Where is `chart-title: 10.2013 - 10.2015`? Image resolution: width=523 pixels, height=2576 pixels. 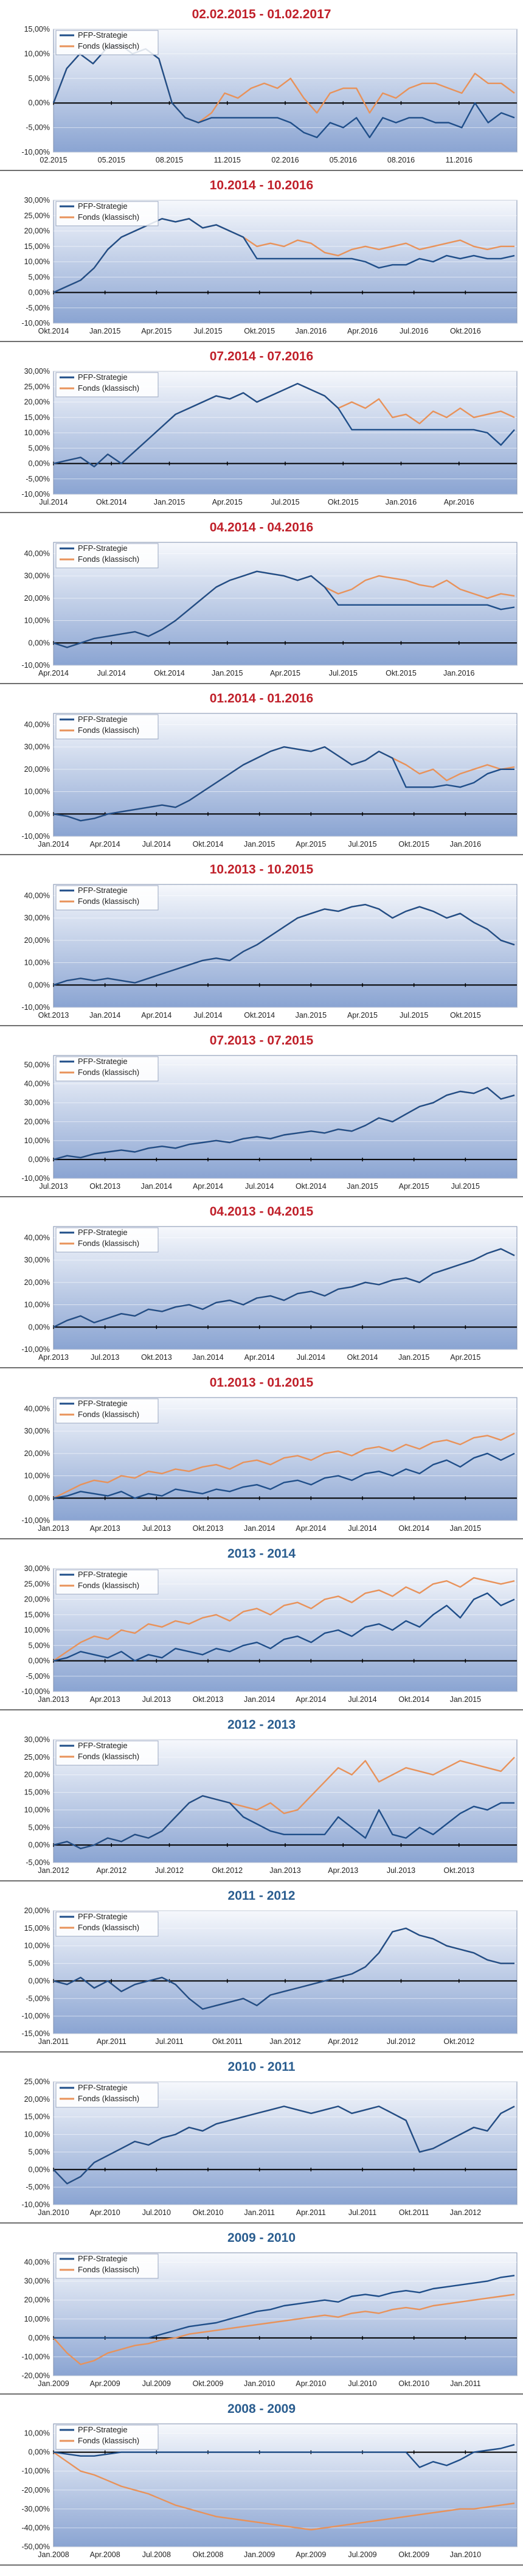 chart-title: 10.2013 - 10.2015 is located at coordinates (261, 870).